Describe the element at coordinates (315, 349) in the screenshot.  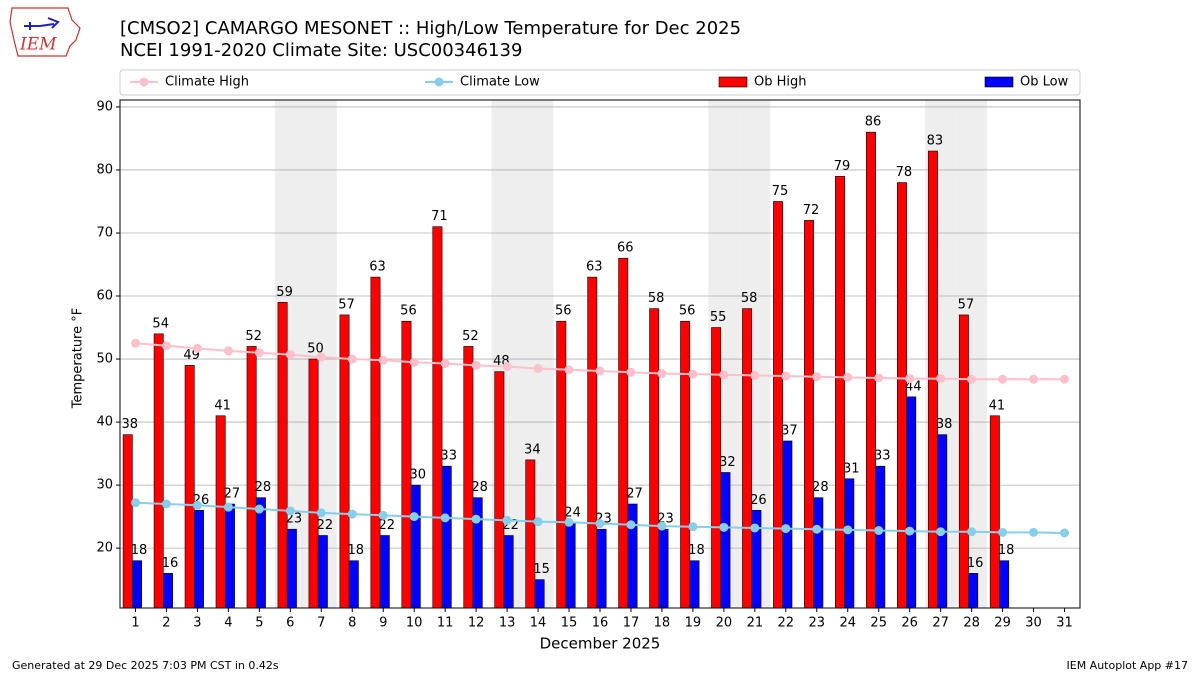
I see `data-label: 50` at that location.